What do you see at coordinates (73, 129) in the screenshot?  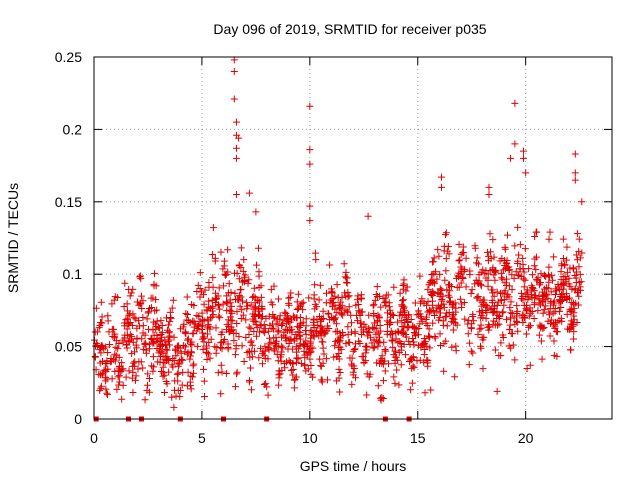 I see `y-tick-label: 0.2` at bounding box center [73, 129].